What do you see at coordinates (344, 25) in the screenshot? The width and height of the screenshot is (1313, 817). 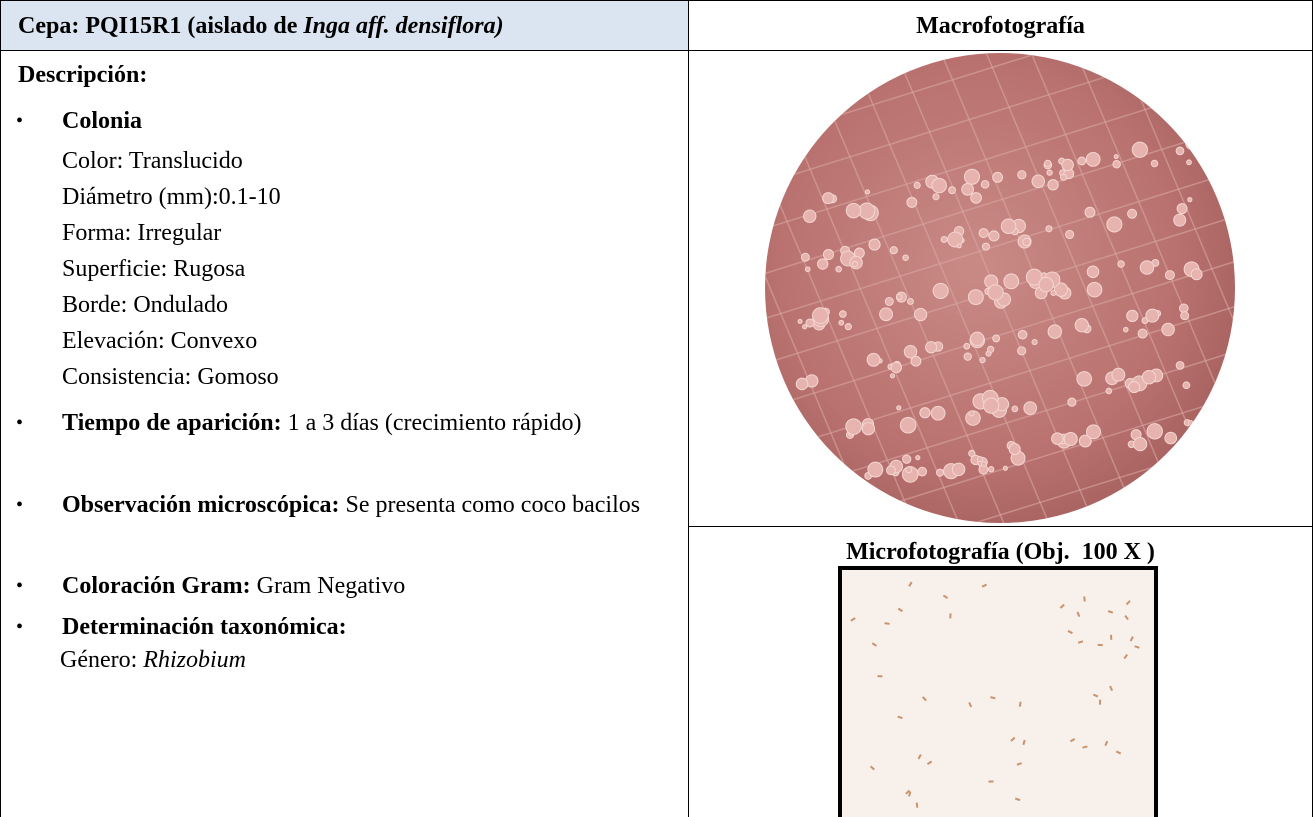 I see `header-cell-left` at bounding box center [344, 25].